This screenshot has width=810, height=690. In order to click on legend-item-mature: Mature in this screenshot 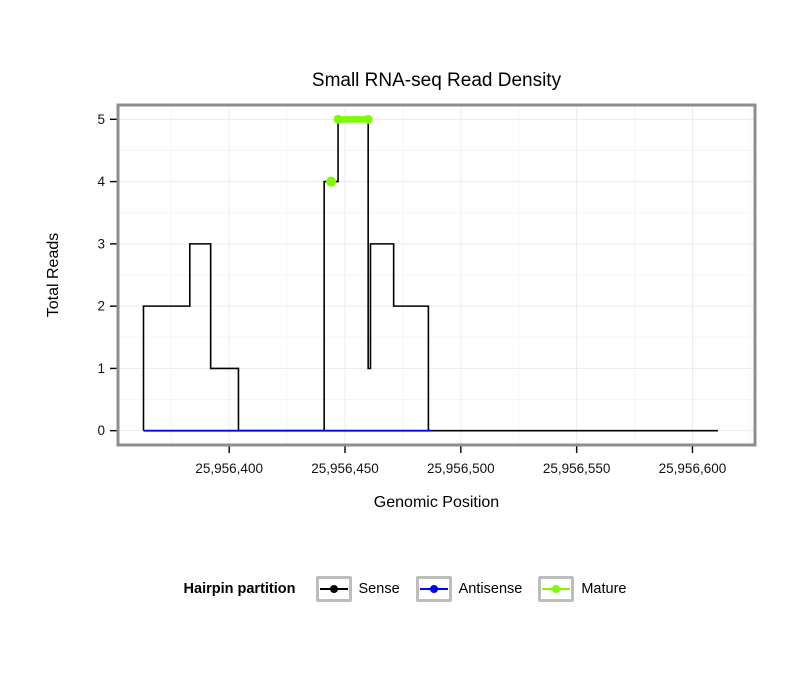, I will do `click(582, 589)`.